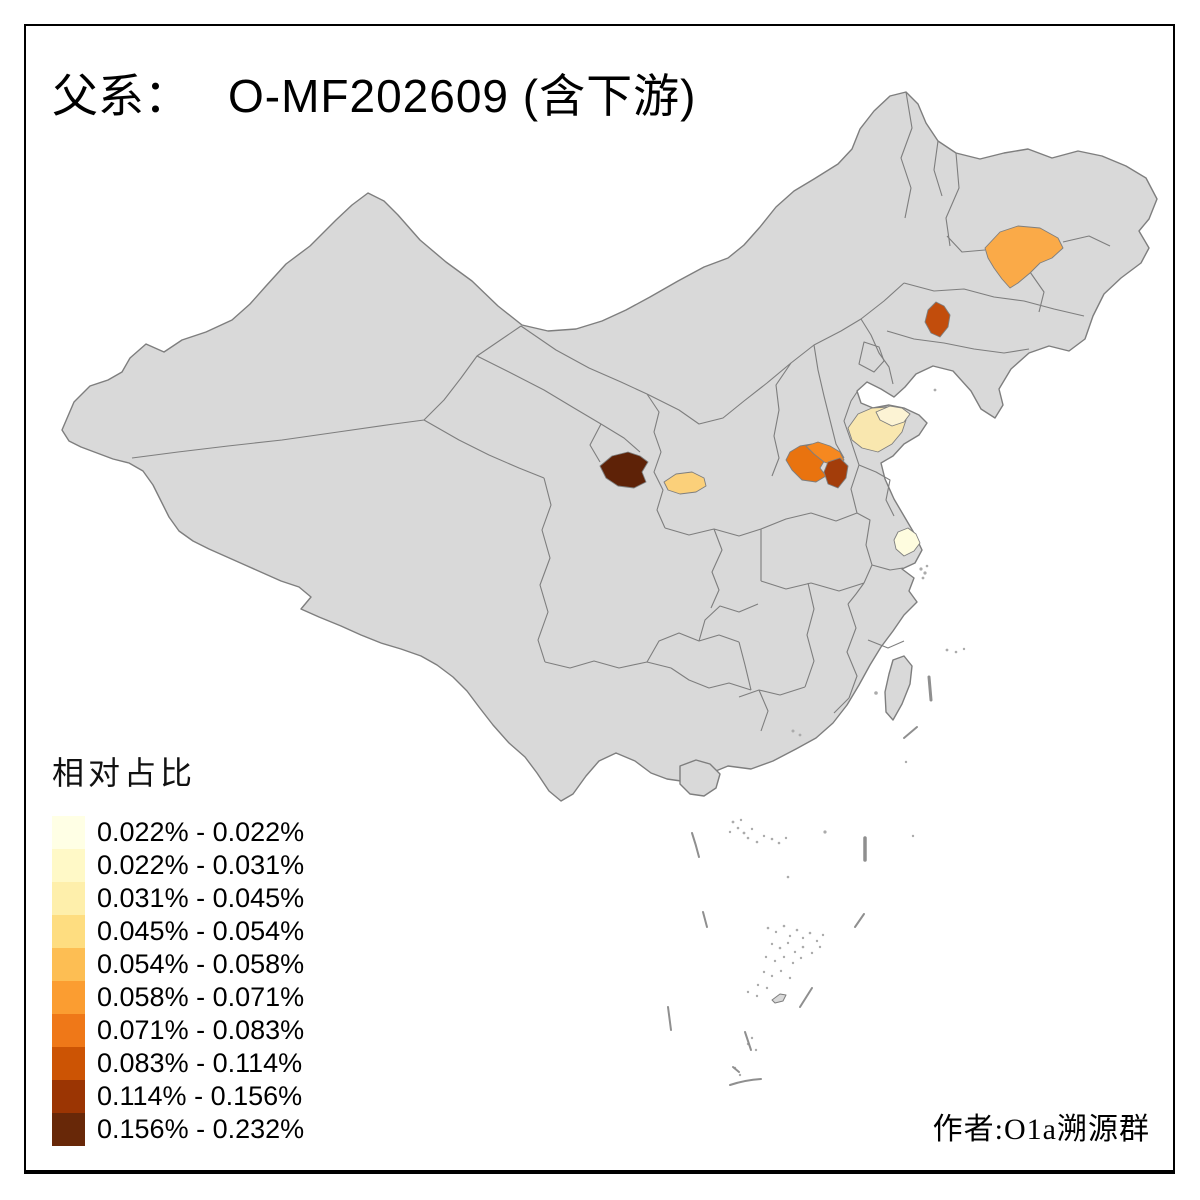 Image resolution: width=1200 pixels, height=1200 pixels. Describe the element at coordinates (201, 1129) in the screenshot. I see `legend-label: 0.156% - 0.232%` at that location.